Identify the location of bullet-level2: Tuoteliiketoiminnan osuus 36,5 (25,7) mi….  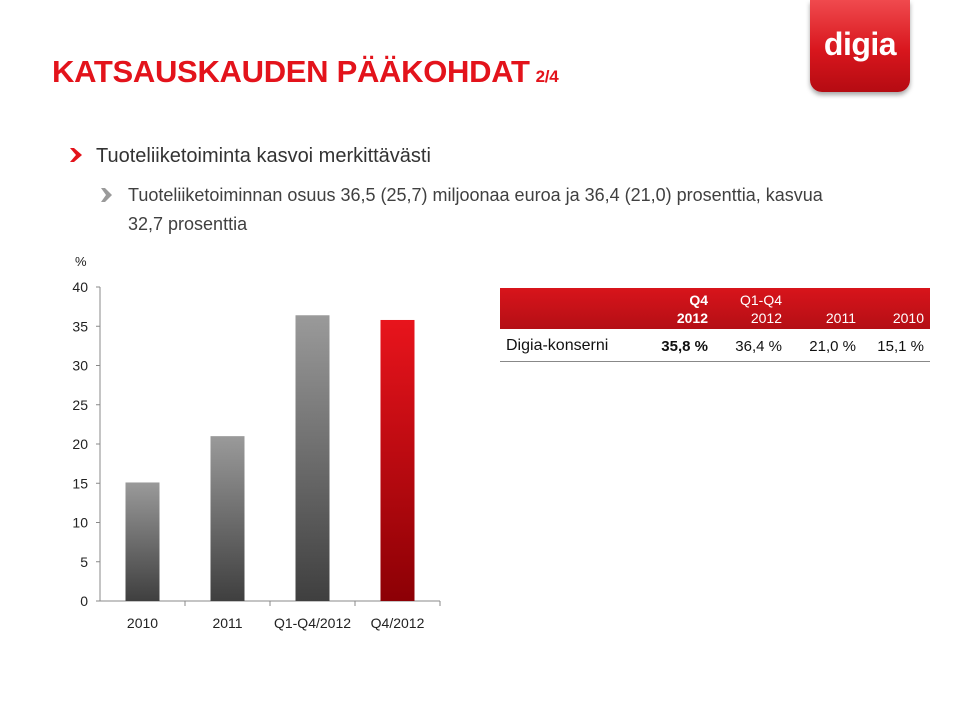
(471, 210).